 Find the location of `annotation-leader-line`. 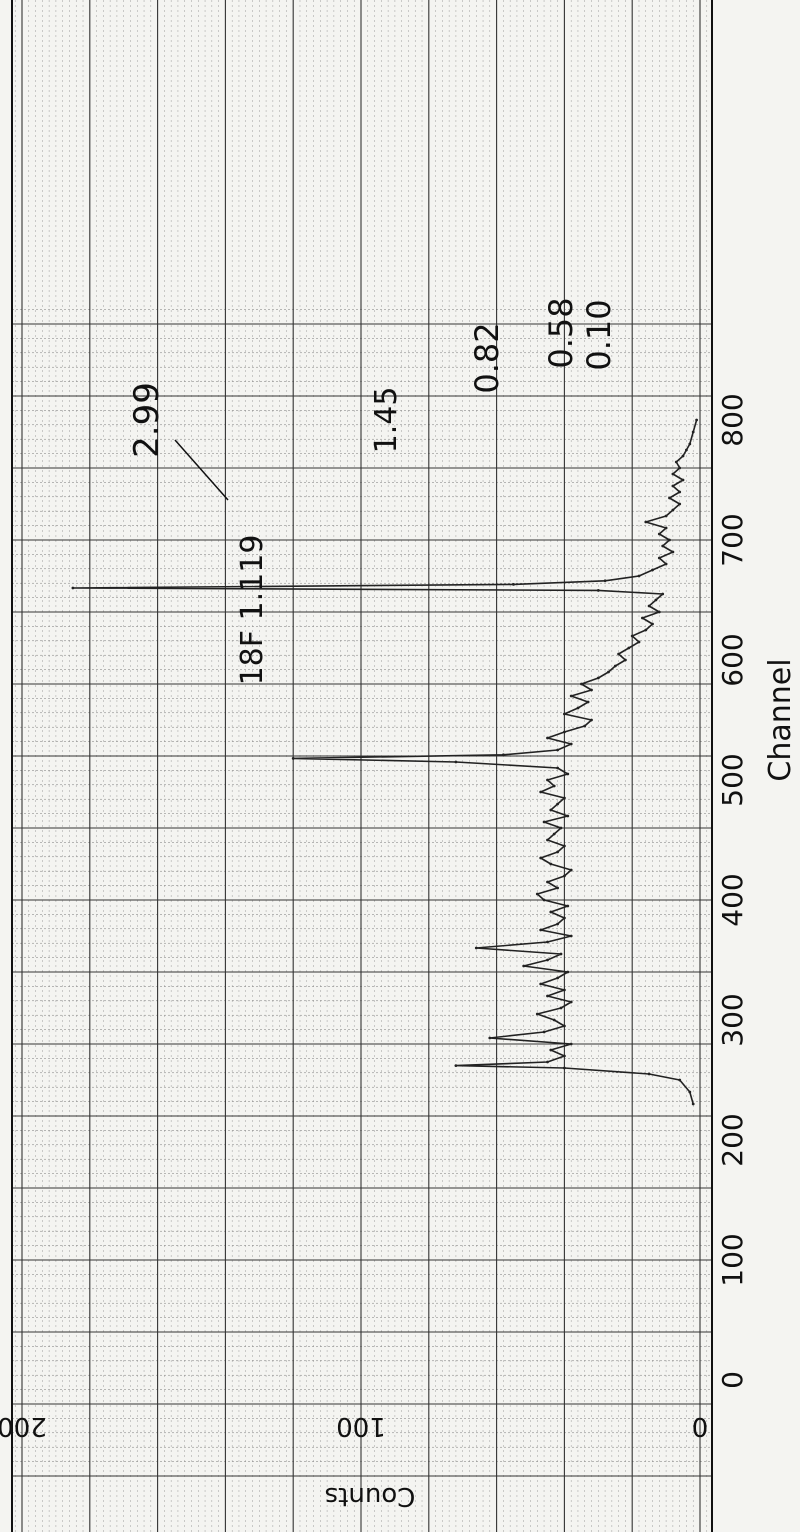

annotation-leader-line is located at coordinates (201, 470).